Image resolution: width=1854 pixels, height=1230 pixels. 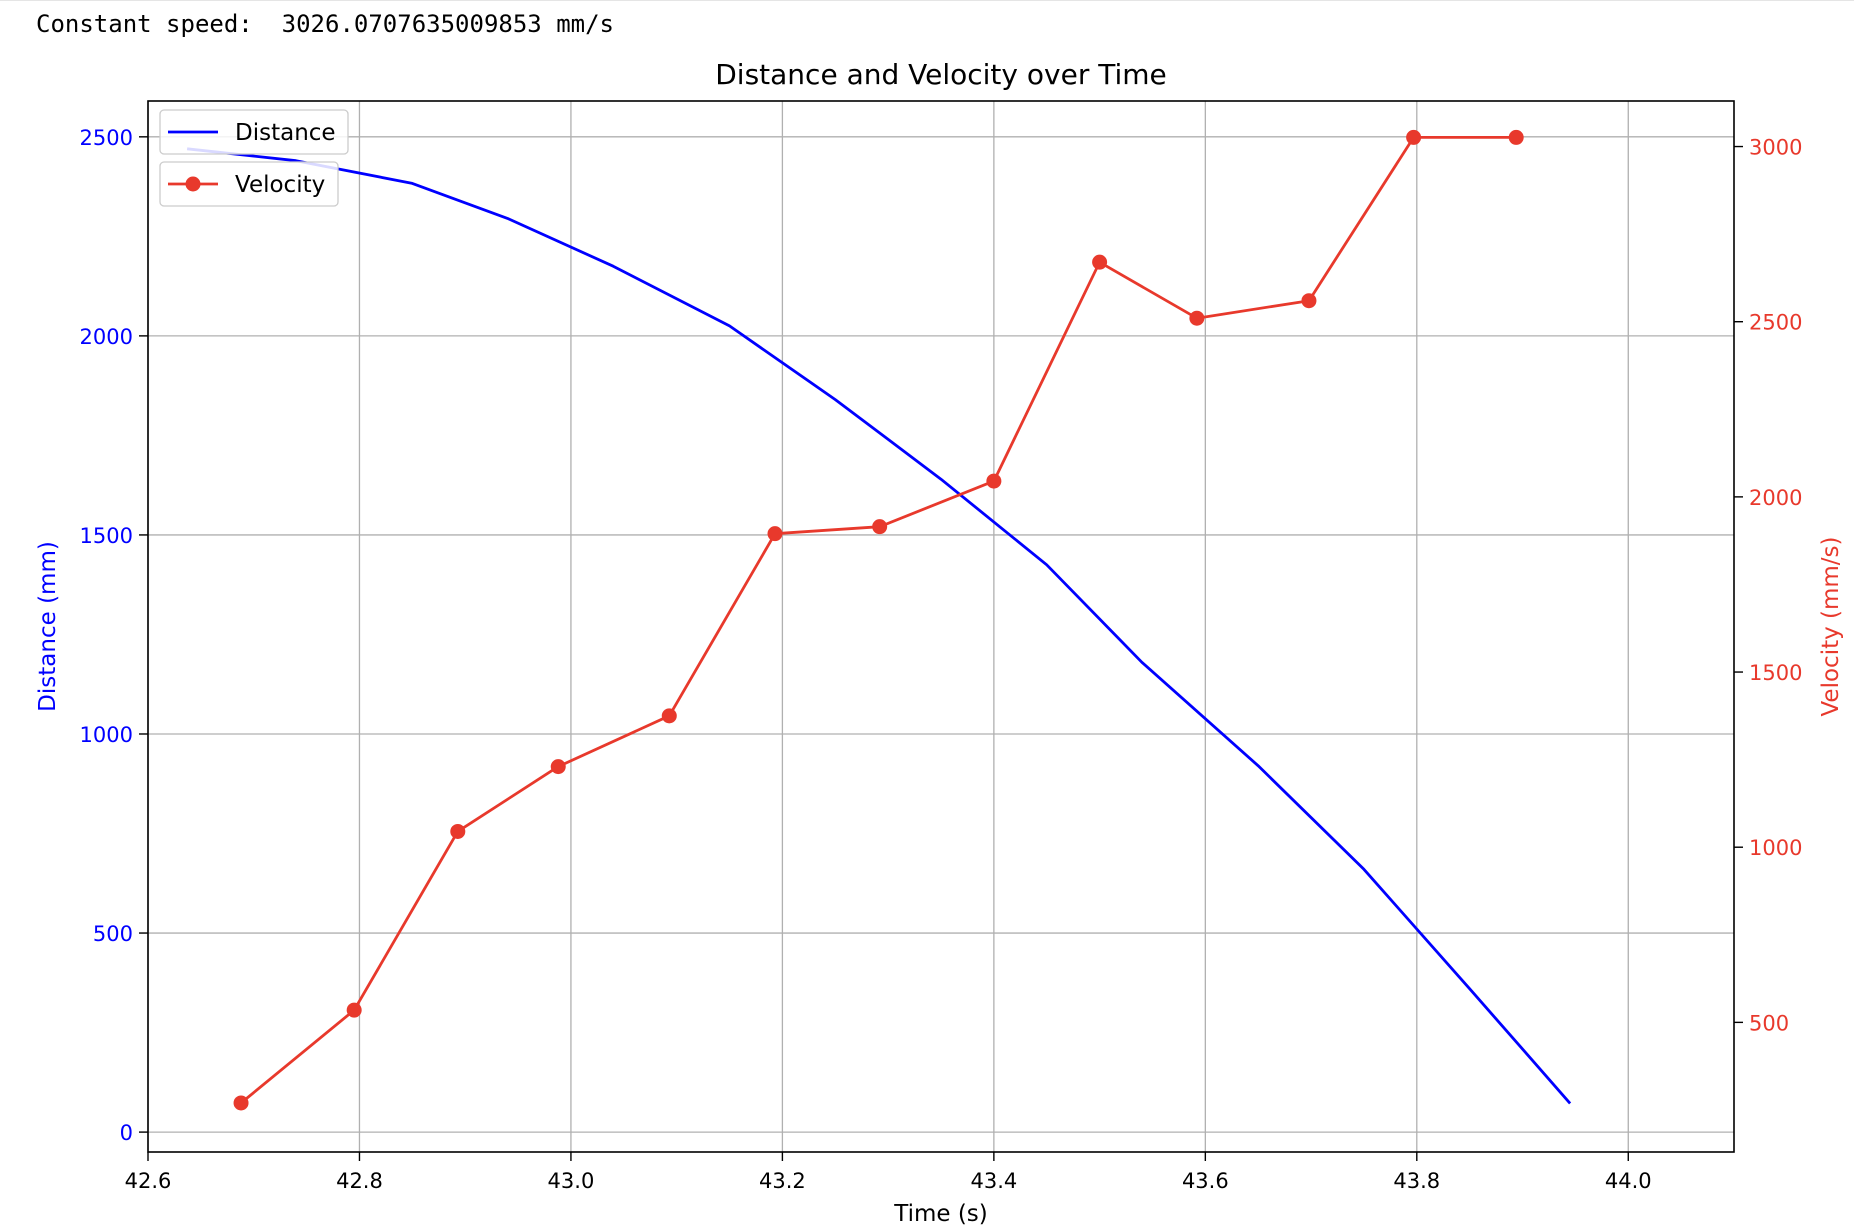 What do you see at coordinates (106, 735) in the screenshot?
I see `y-left-tick-label: 1000` at bounding box center [106, 735].